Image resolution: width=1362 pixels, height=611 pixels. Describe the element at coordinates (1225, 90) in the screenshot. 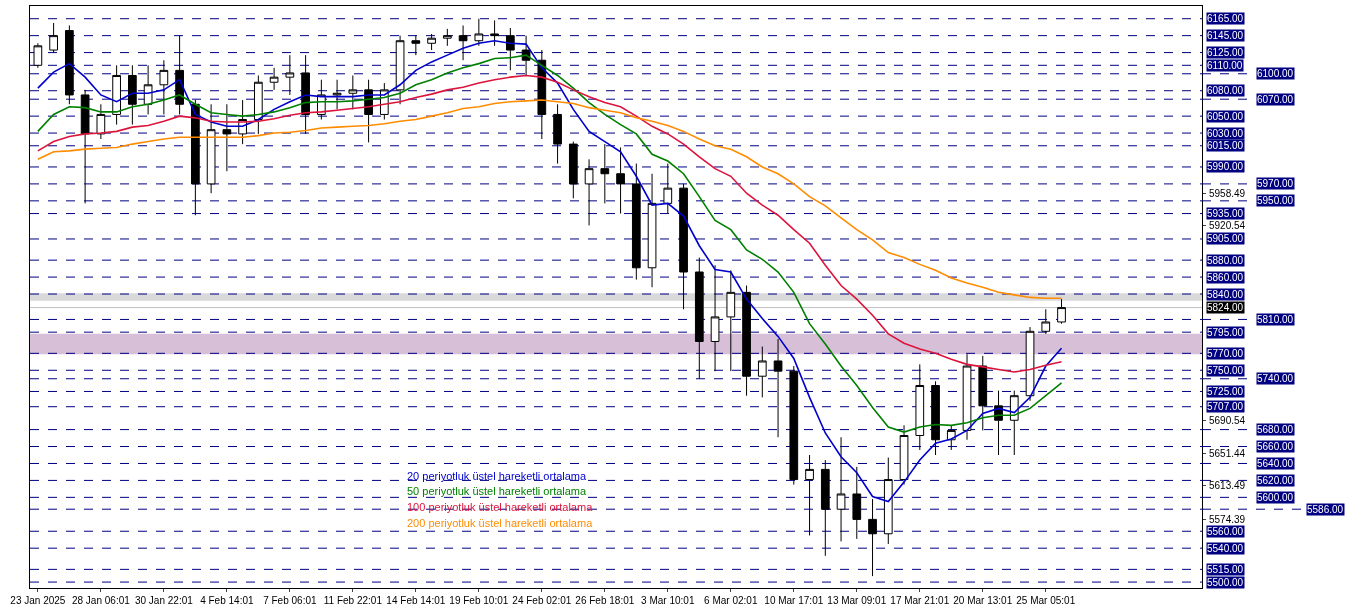

I see `ref-line-label: 6080.00` at that location.